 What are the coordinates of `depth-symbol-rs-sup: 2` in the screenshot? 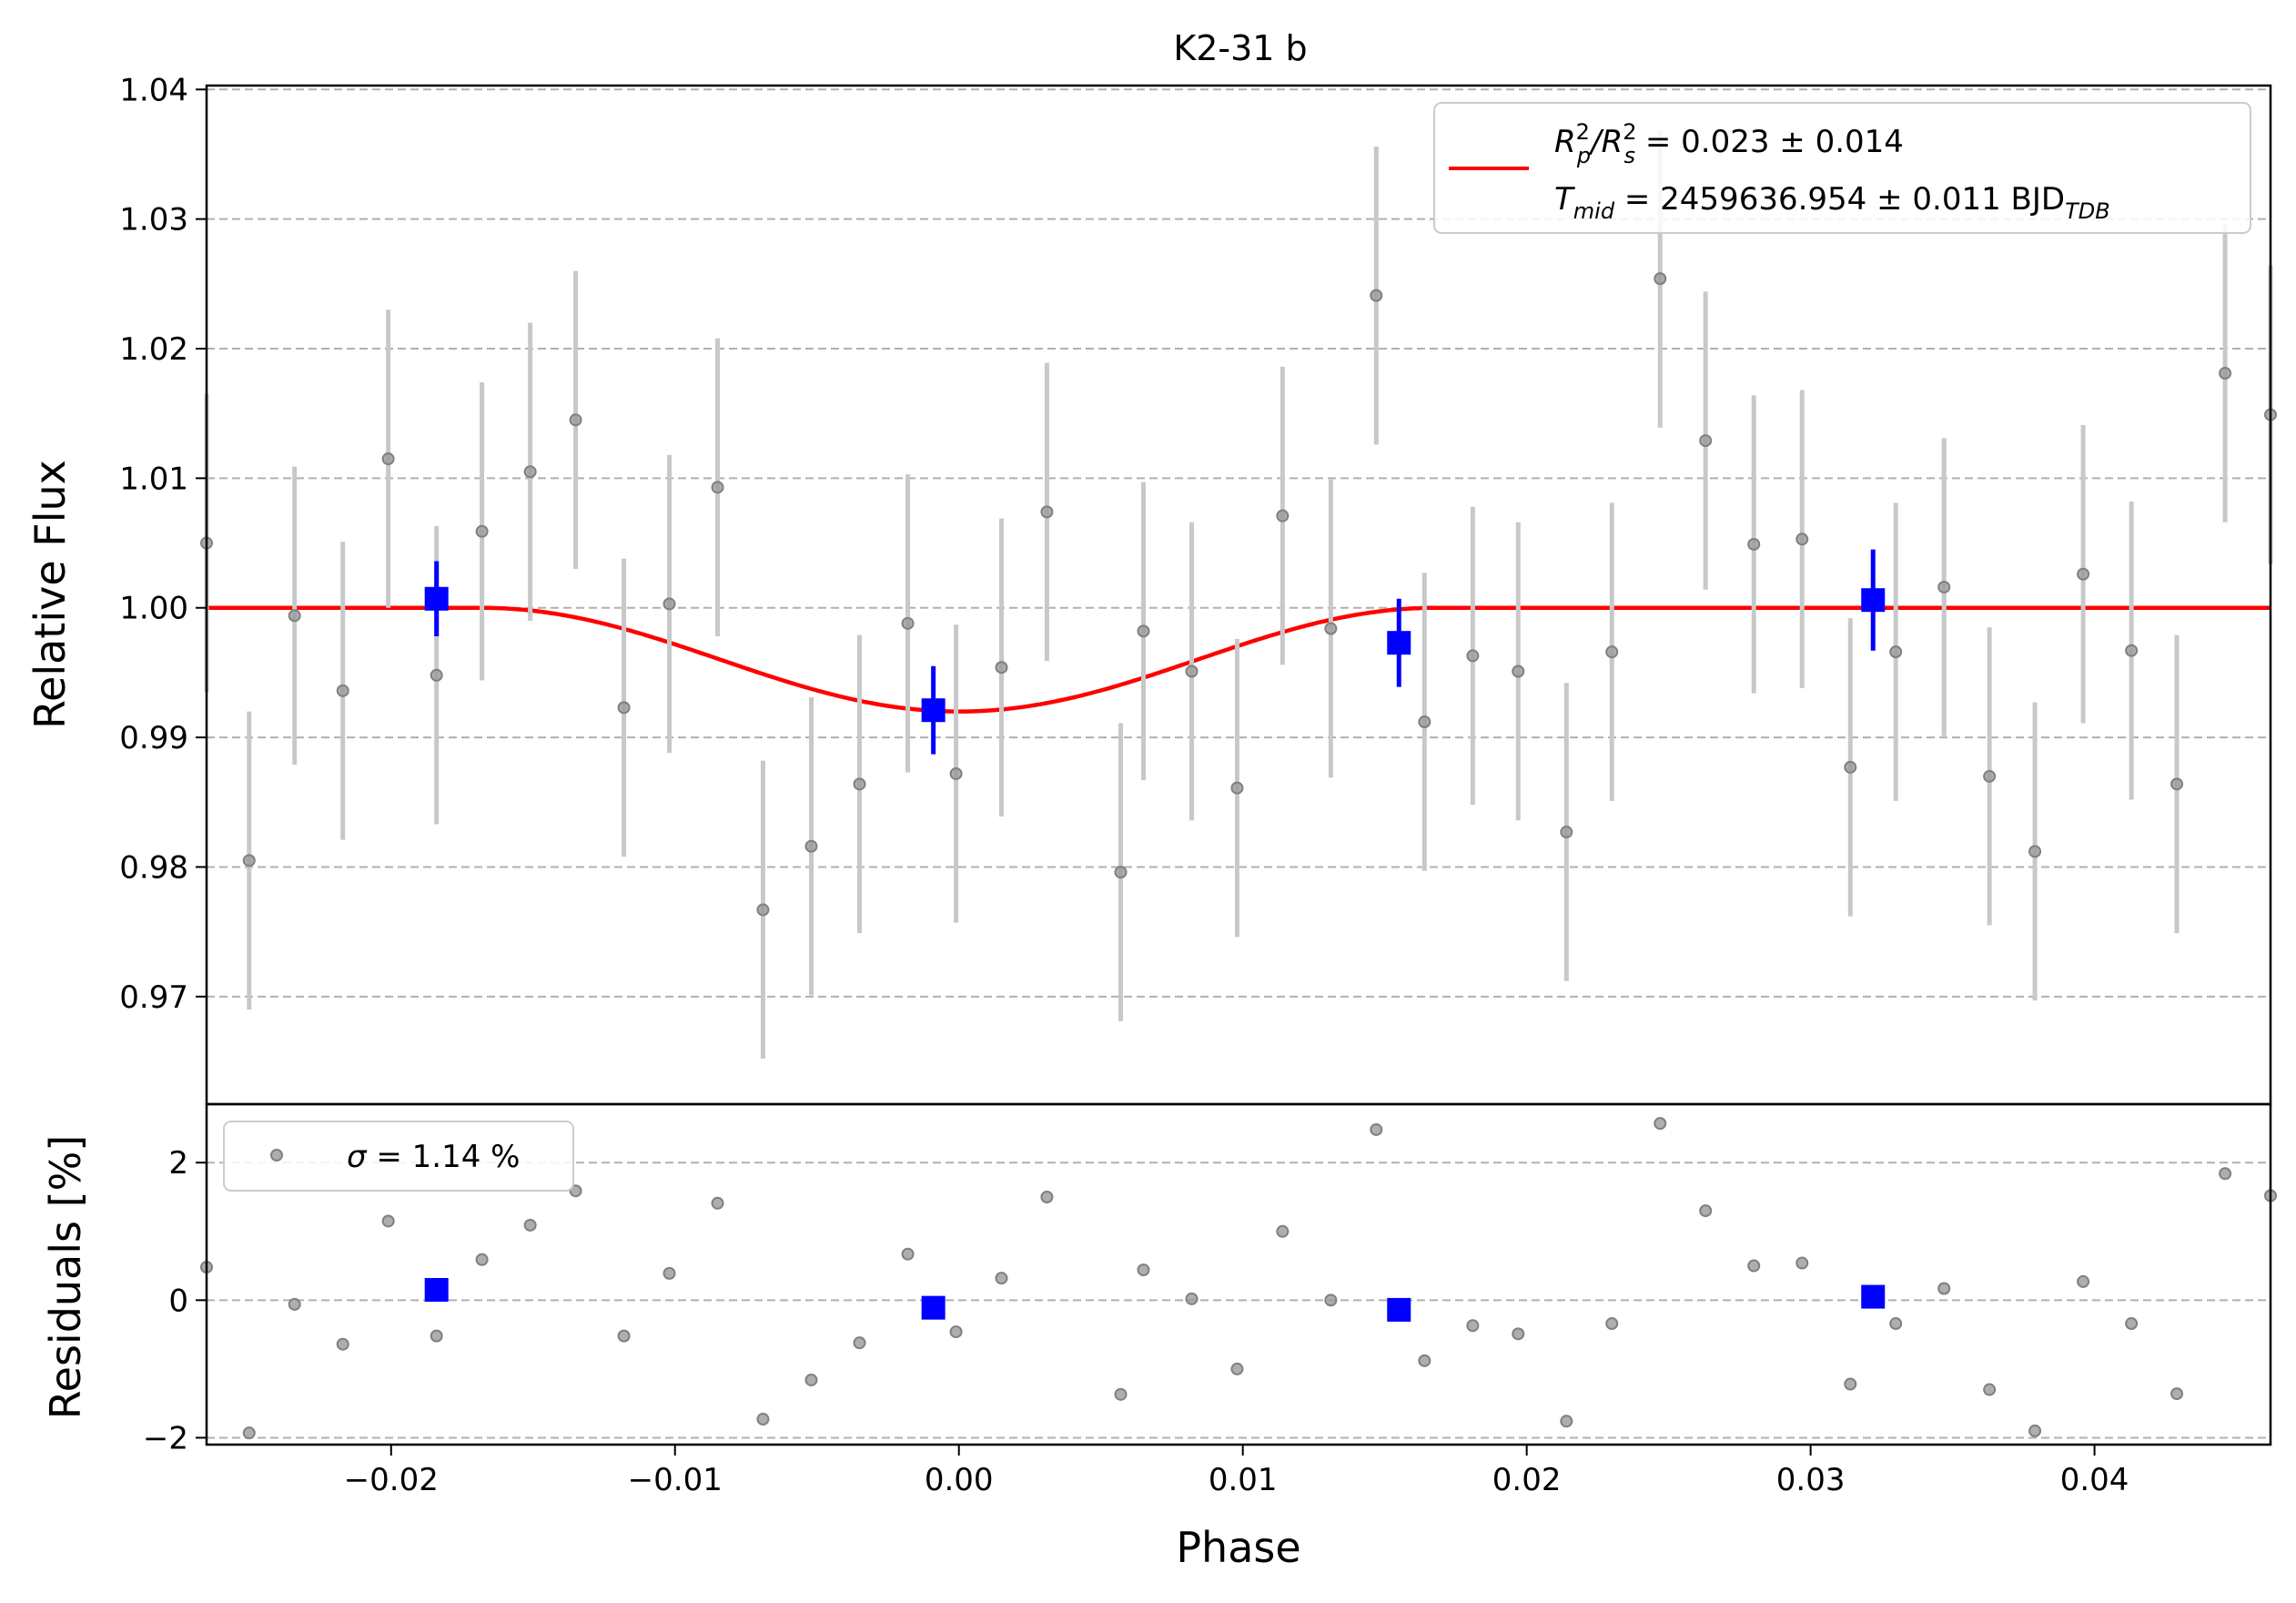 It's located at (1630, 132).